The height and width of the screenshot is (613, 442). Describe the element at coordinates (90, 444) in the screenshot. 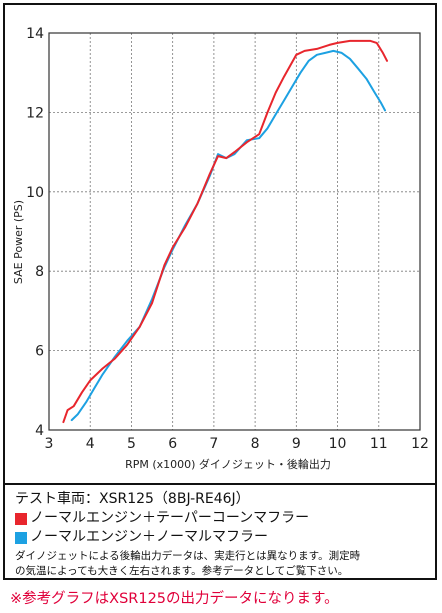

I see `x-tick-label: 4` at that location.